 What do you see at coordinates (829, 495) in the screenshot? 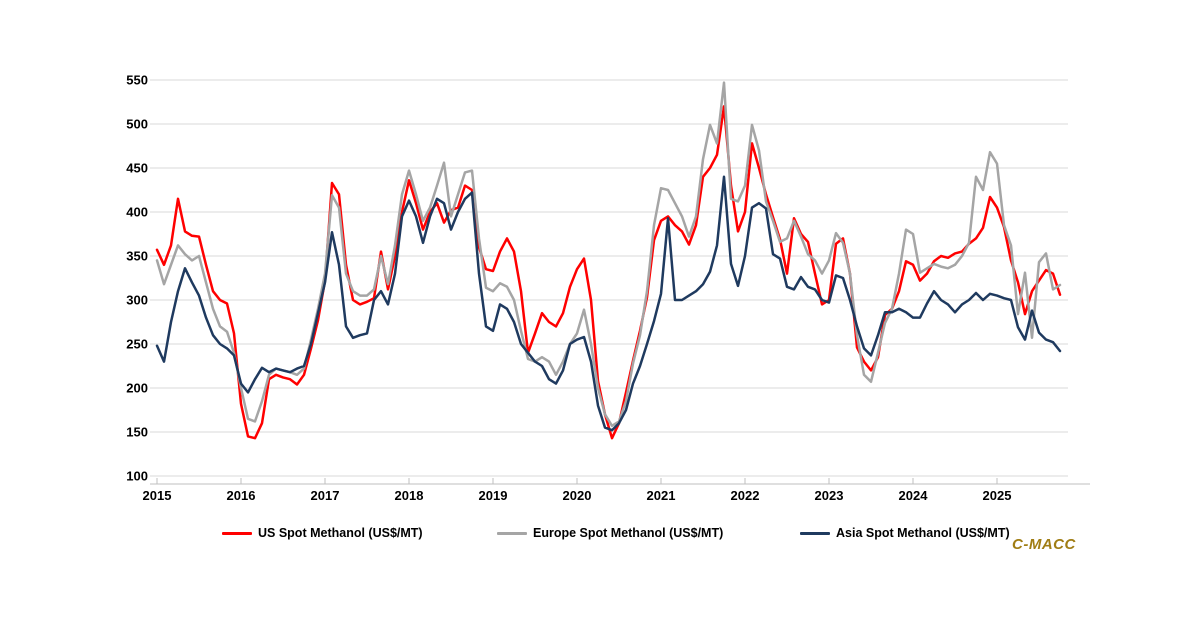
I see `x-tick-label: 2023` at bounding box center [829, 495].